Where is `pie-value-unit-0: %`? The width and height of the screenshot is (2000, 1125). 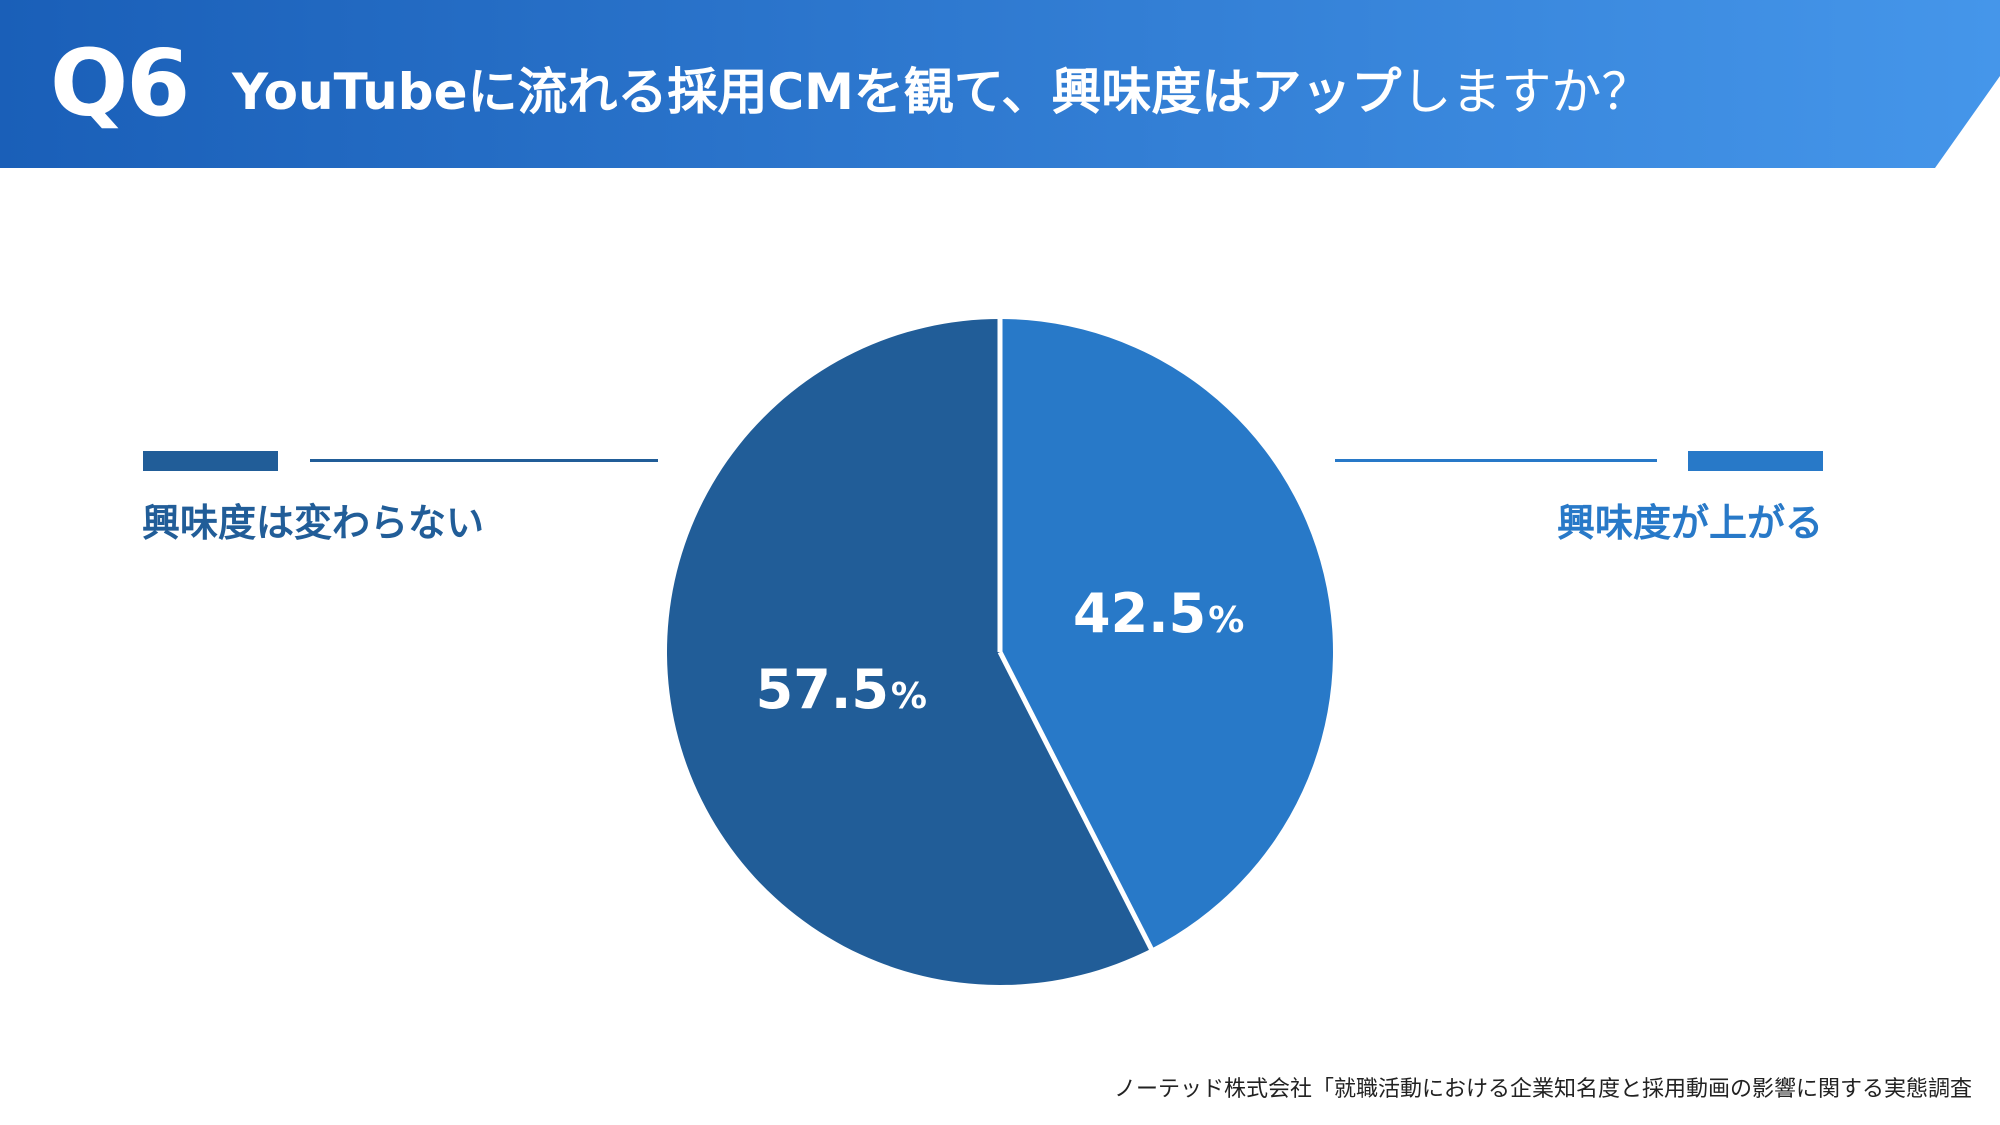 pie-value-unit-0: % is located at coordinates (1226, 620).